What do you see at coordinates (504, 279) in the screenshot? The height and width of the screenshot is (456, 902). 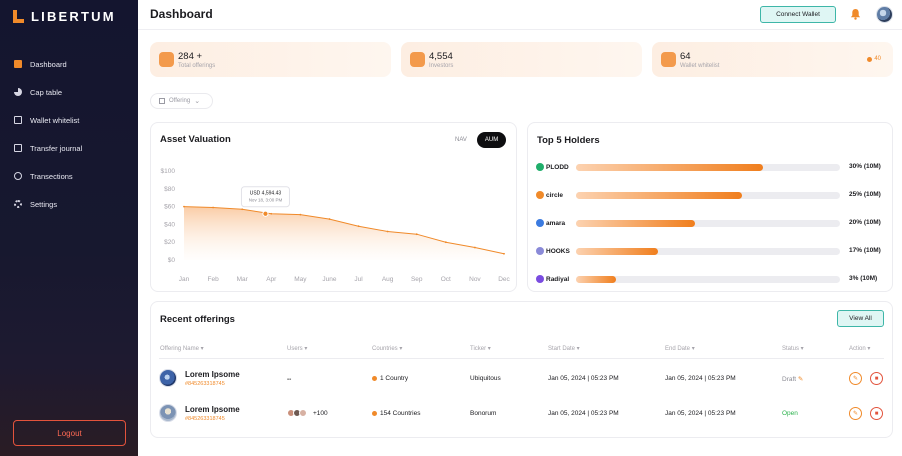 I see `x-tick-label: Dec` at bounding box center [504, 279].